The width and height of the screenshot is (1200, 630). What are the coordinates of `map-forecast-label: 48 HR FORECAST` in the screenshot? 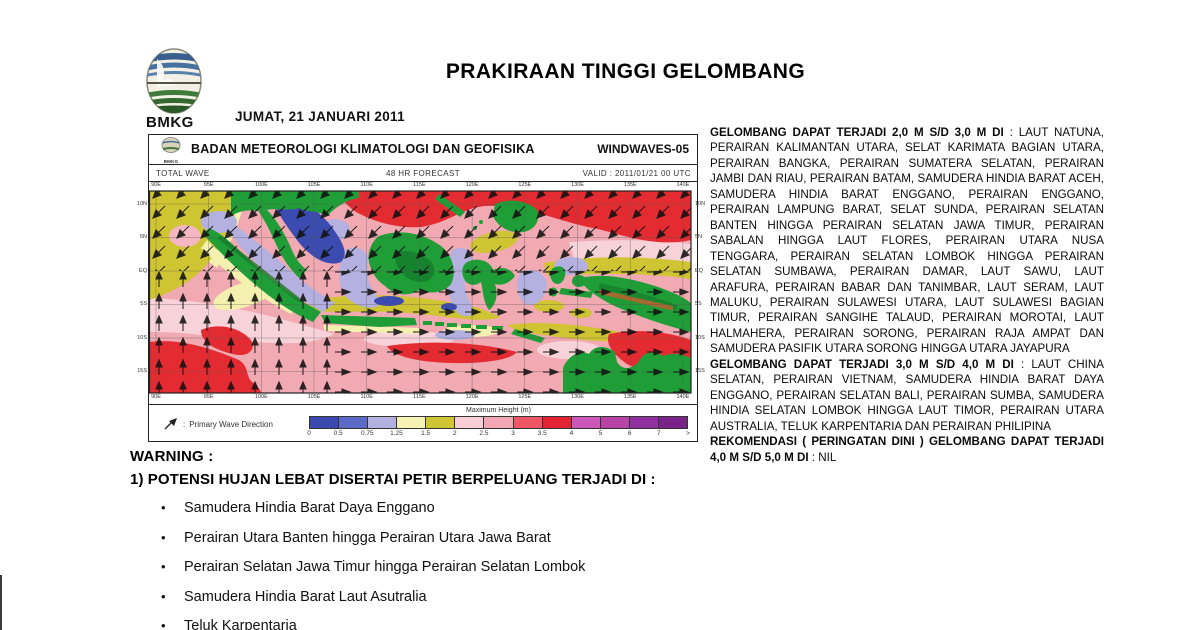 It's located at (423, 173).